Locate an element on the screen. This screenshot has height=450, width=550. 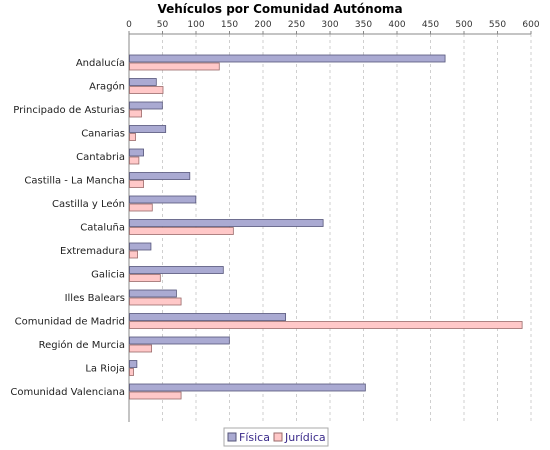
x-tick-label: 600 is located at coordinates (530, 25).